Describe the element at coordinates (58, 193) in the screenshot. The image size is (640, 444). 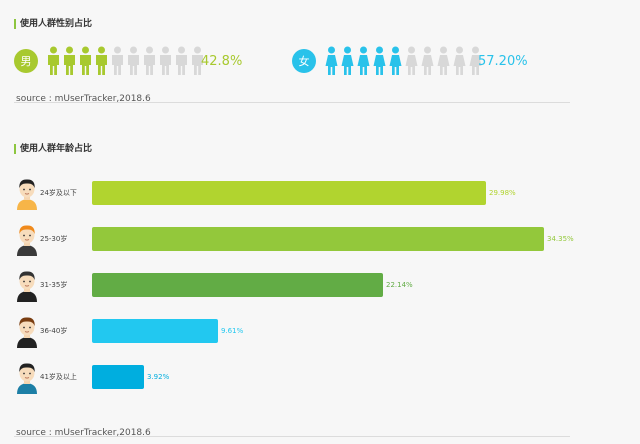
I see `age-category-label: 24岁及以下` at that location.